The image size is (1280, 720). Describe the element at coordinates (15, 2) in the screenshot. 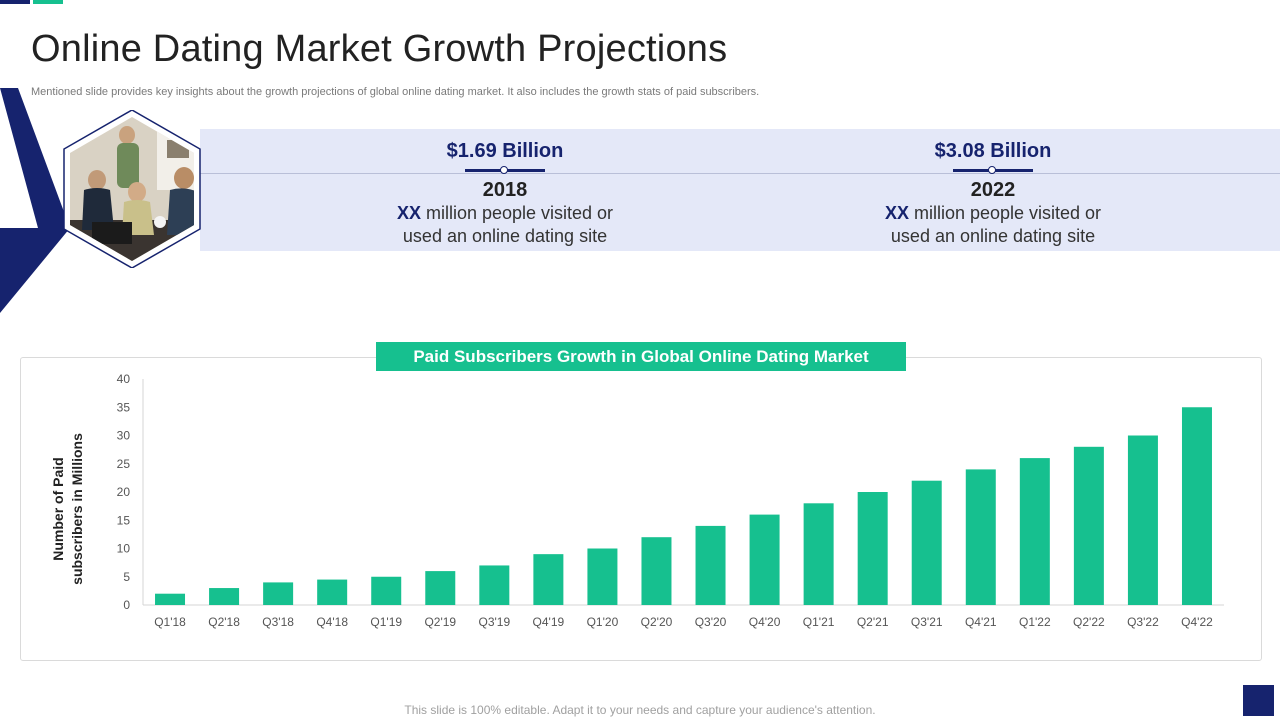

I see `top-accent-navy` at that location.